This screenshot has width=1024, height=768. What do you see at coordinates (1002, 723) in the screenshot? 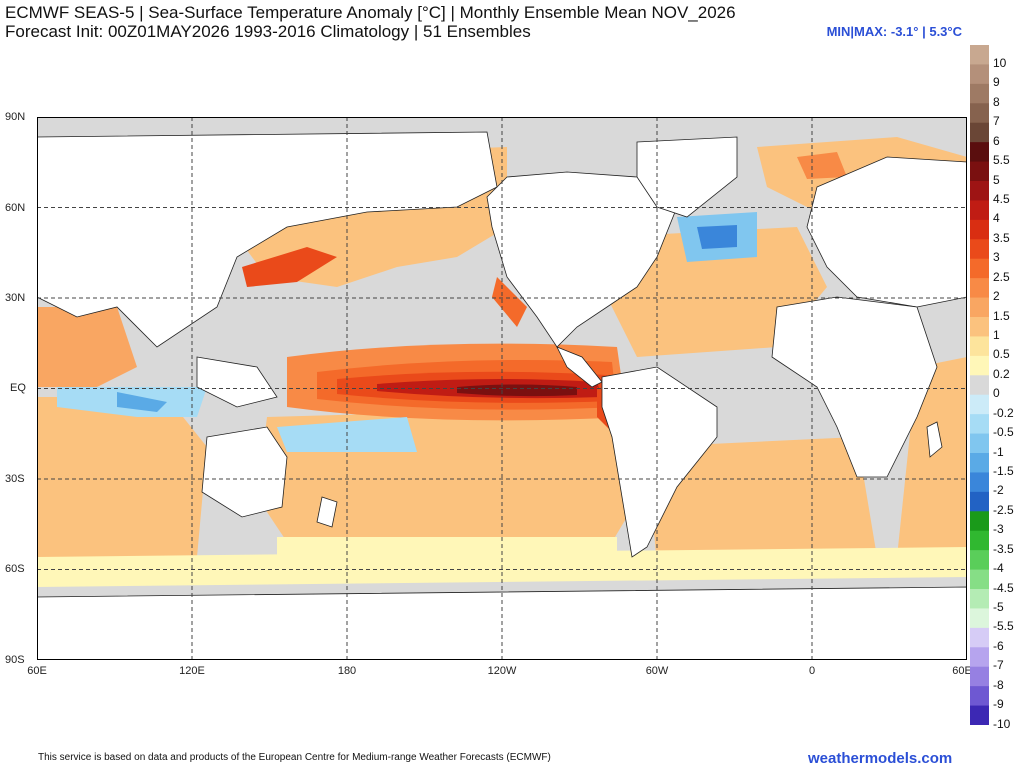
I see `colorbar-label: -10` at bounding box center [1002, 723].